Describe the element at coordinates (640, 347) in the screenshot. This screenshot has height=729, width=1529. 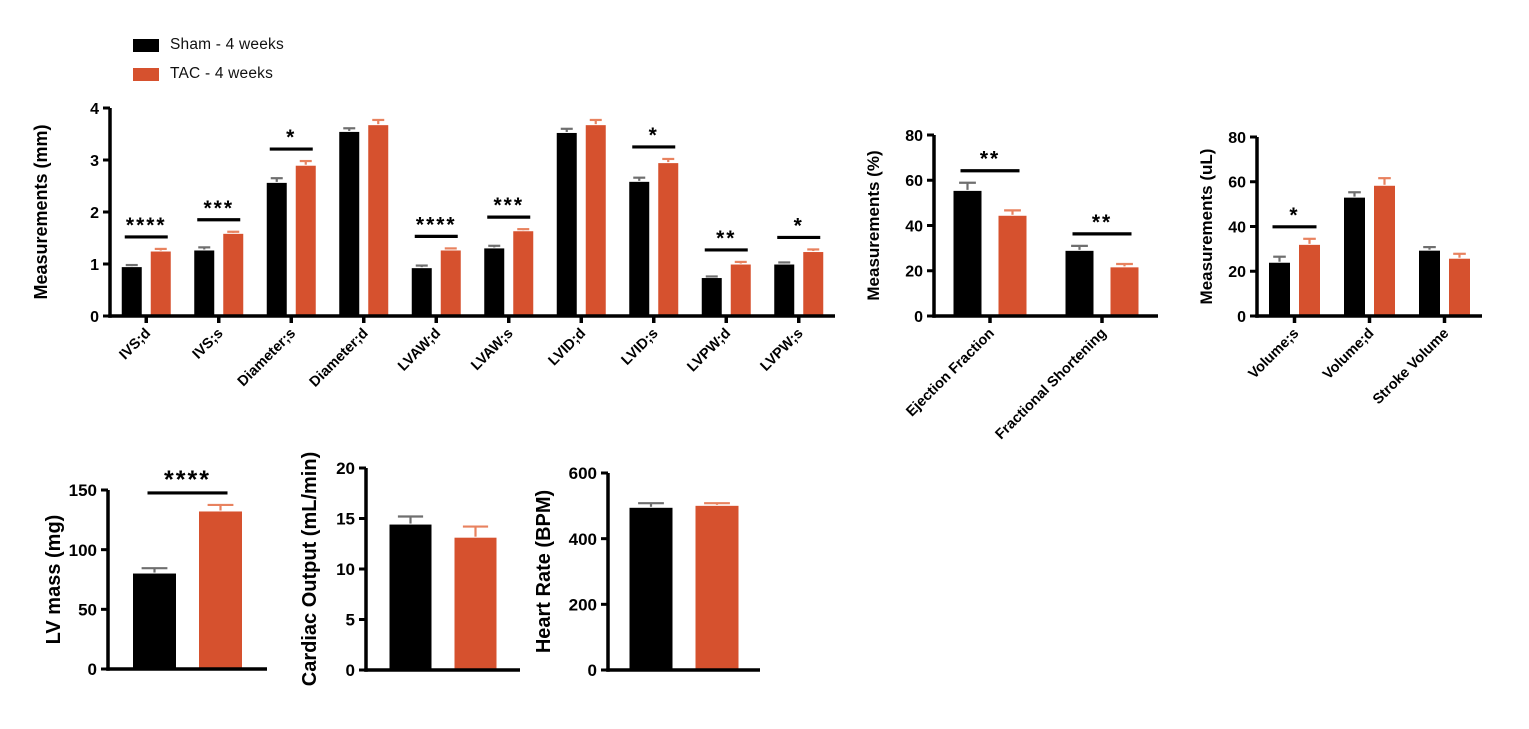
I see `x-category-label: LVID;s` at that location.